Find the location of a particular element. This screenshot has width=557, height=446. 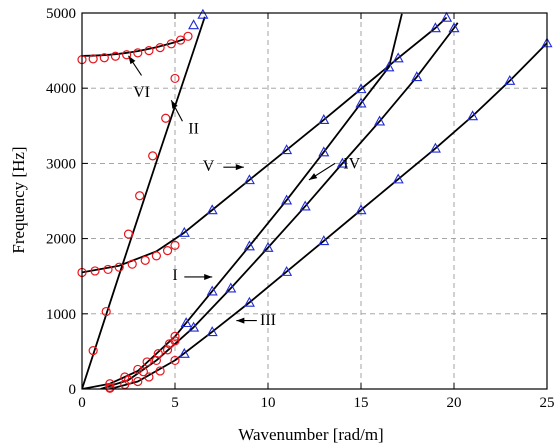

annotation-label: IV is located at coordinates (351, 164).